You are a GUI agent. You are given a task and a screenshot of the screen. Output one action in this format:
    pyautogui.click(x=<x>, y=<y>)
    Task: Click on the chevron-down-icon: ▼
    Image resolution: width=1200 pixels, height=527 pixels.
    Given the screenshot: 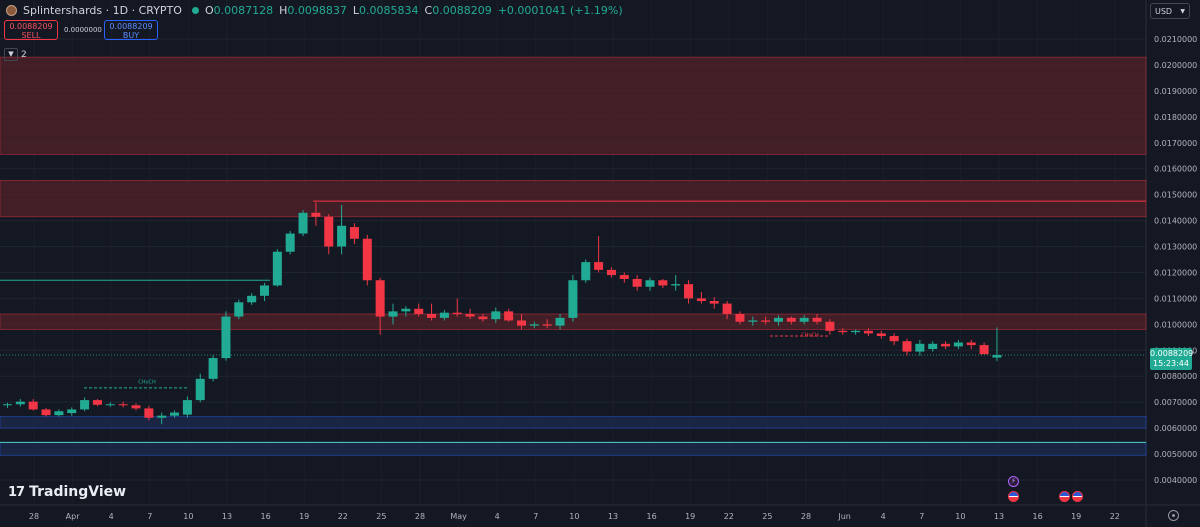 What is the action you would take?
    pyautogui.click(x=11, y=54)
    